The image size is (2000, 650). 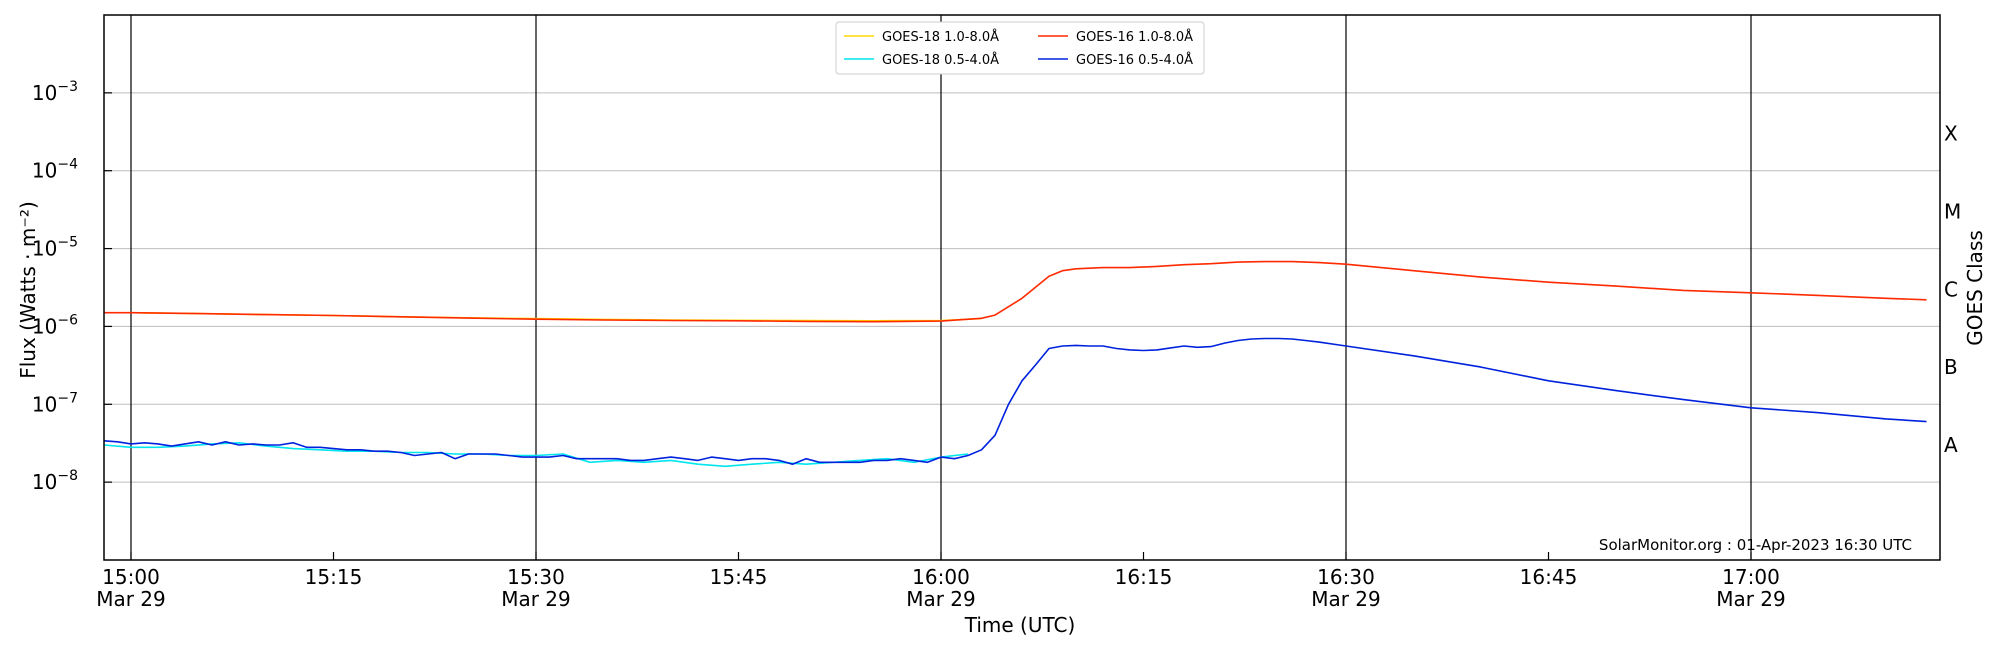 What do you see at coordinates (55, 403) in the screenshot?
I see `y-tick-label: 10⁻⁷` at bounding box center [55, 403].